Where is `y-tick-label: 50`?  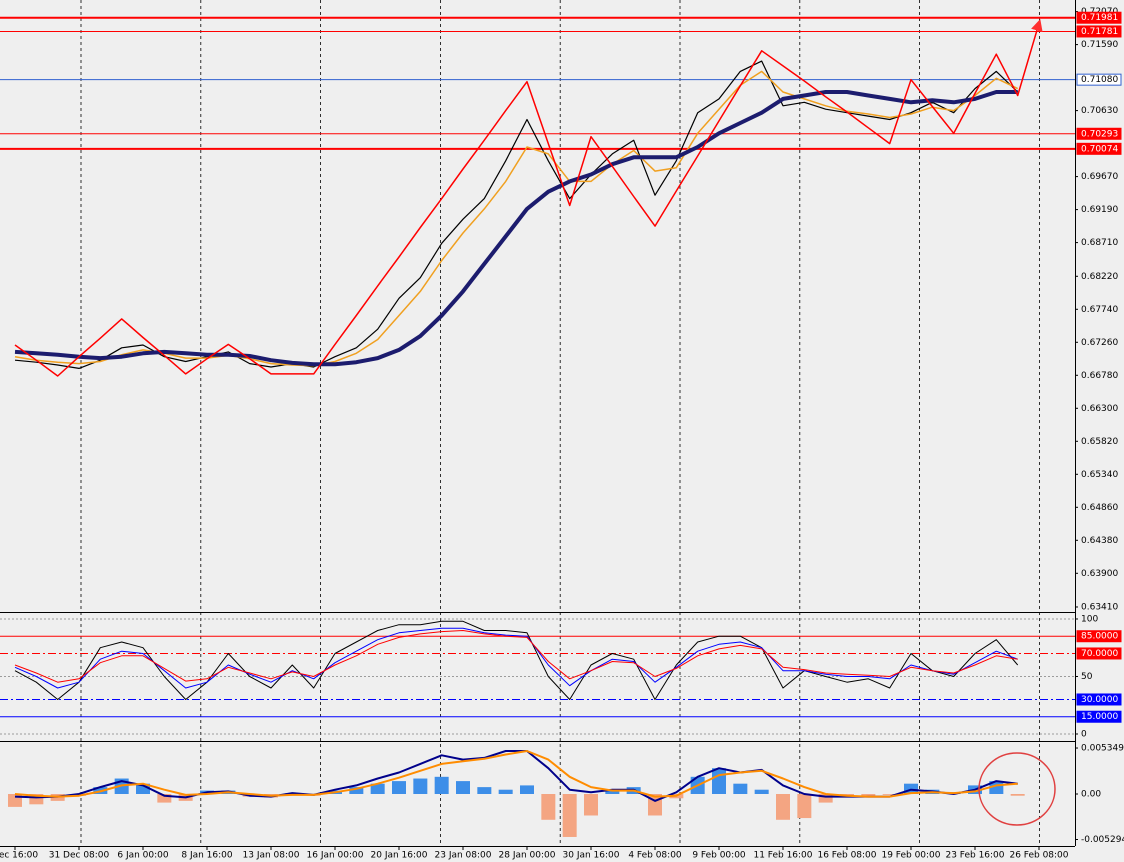 y-tick-label: 50 is located at coordinates (1087, 677).